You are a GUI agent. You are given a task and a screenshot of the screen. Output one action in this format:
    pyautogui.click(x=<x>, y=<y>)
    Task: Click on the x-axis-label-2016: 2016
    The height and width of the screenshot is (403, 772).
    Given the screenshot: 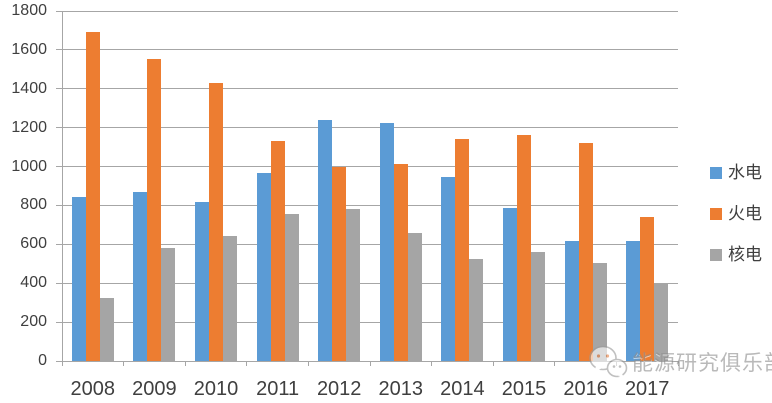 What is the action you would take?
    pyautogui.click(x=585, y=389)
    